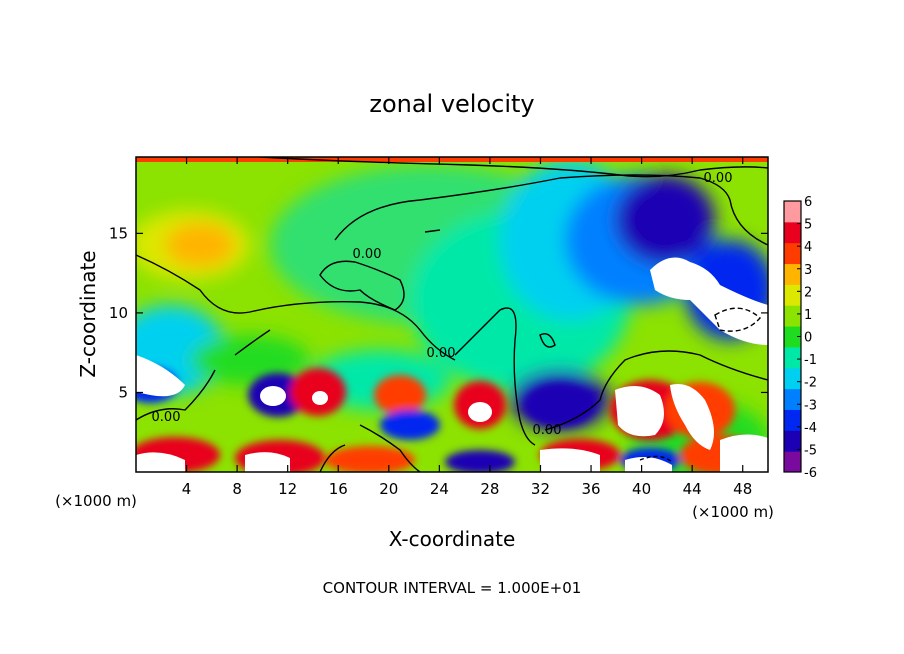  Describe the element at coordinates (451, 104) in the screenshot. I see `chart-title: zonal velocity` at that location.